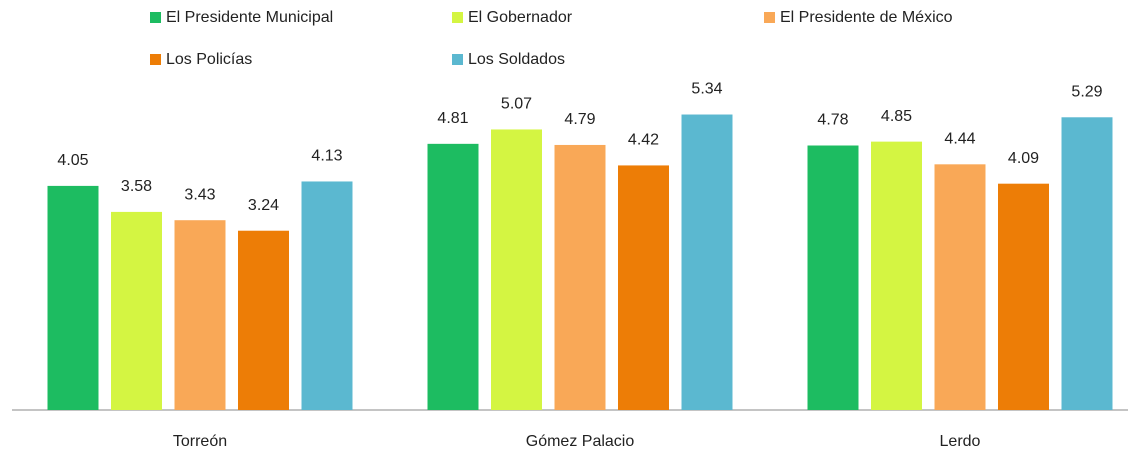 The image size is (1138, 457). I want to click on x-tick-label: Torreón, so click(200, 441).